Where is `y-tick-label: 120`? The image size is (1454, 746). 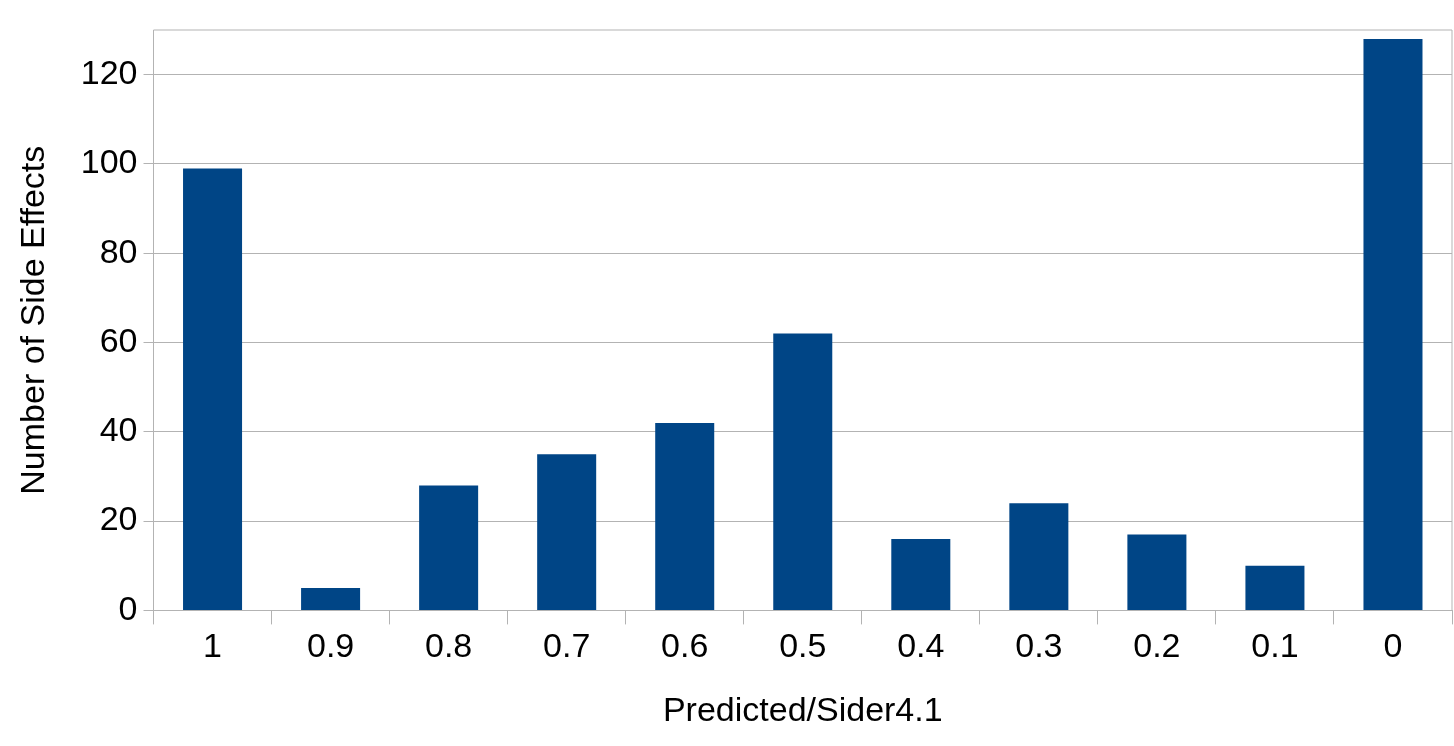
y-tick-label: 120 is located at coordinates (109, 72).